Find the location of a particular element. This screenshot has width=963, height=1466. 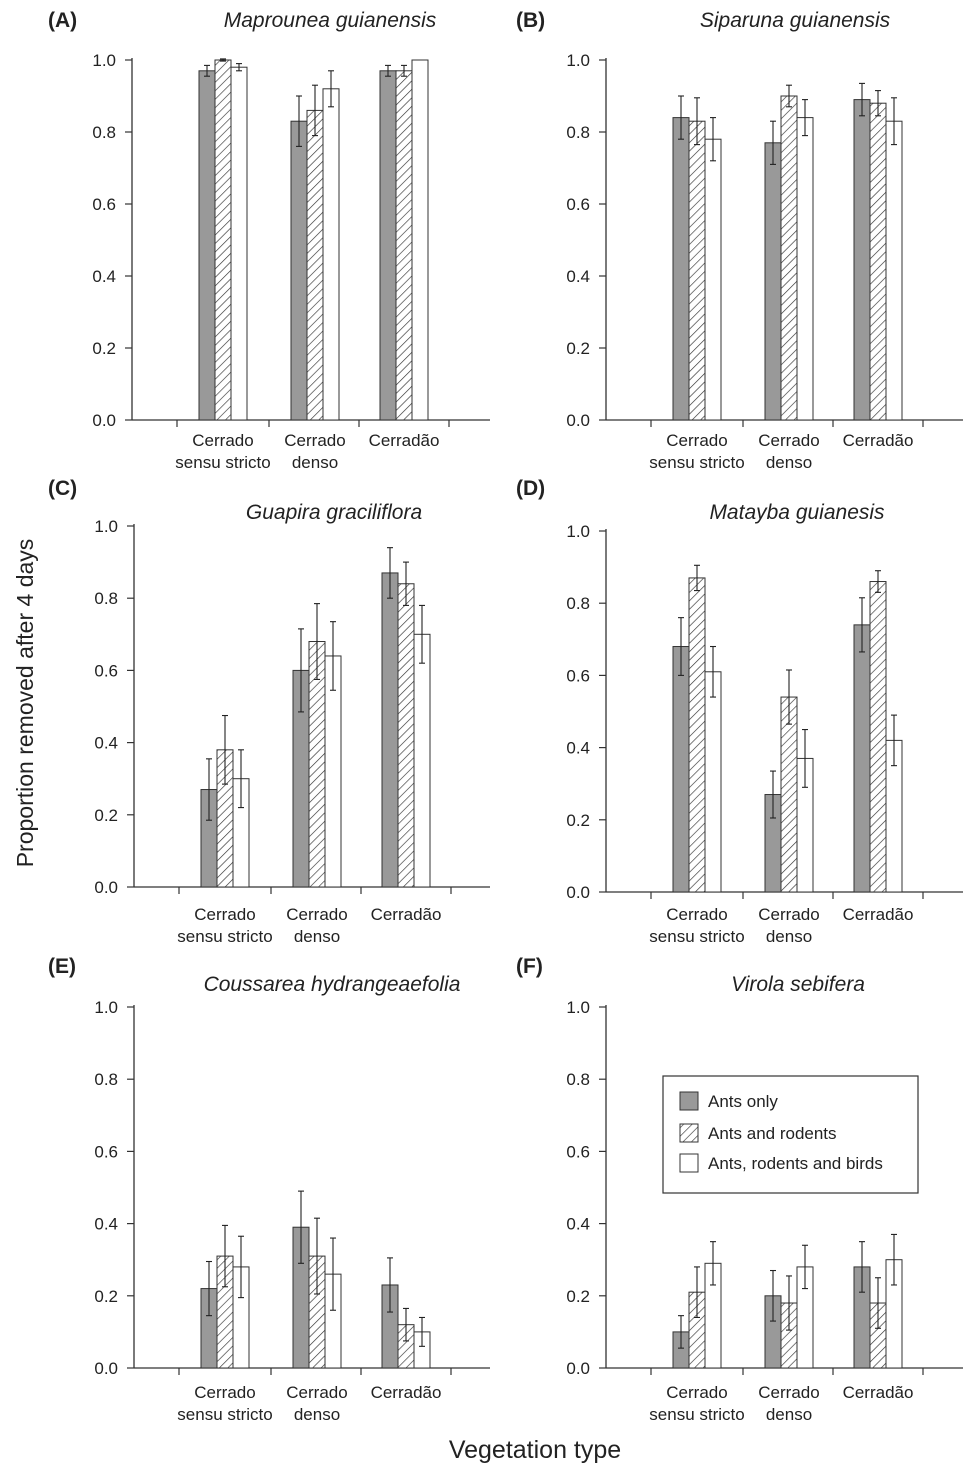

legend-swatch-ants-only is located at coordinates (689, 1101).